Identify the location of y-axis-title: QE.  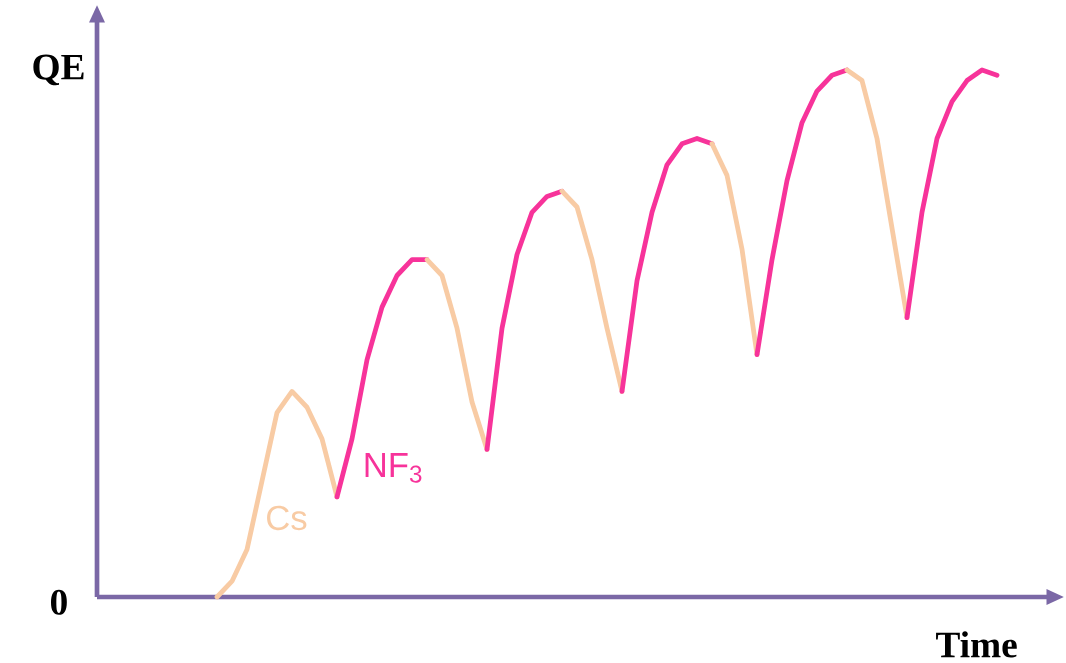
(58, 70).